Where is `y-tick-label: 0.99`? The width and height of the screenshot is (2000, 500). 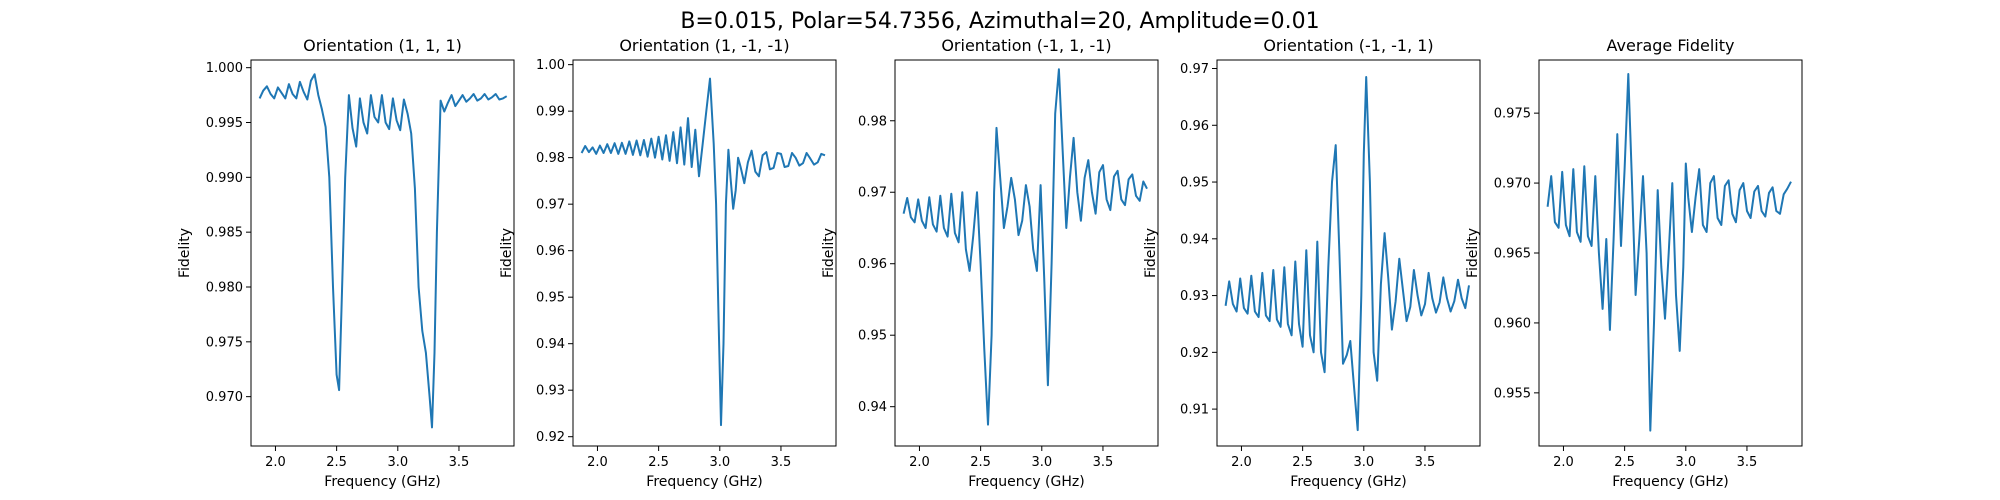 y-tick-label: 0.99 is located at coordinates (550, 112).